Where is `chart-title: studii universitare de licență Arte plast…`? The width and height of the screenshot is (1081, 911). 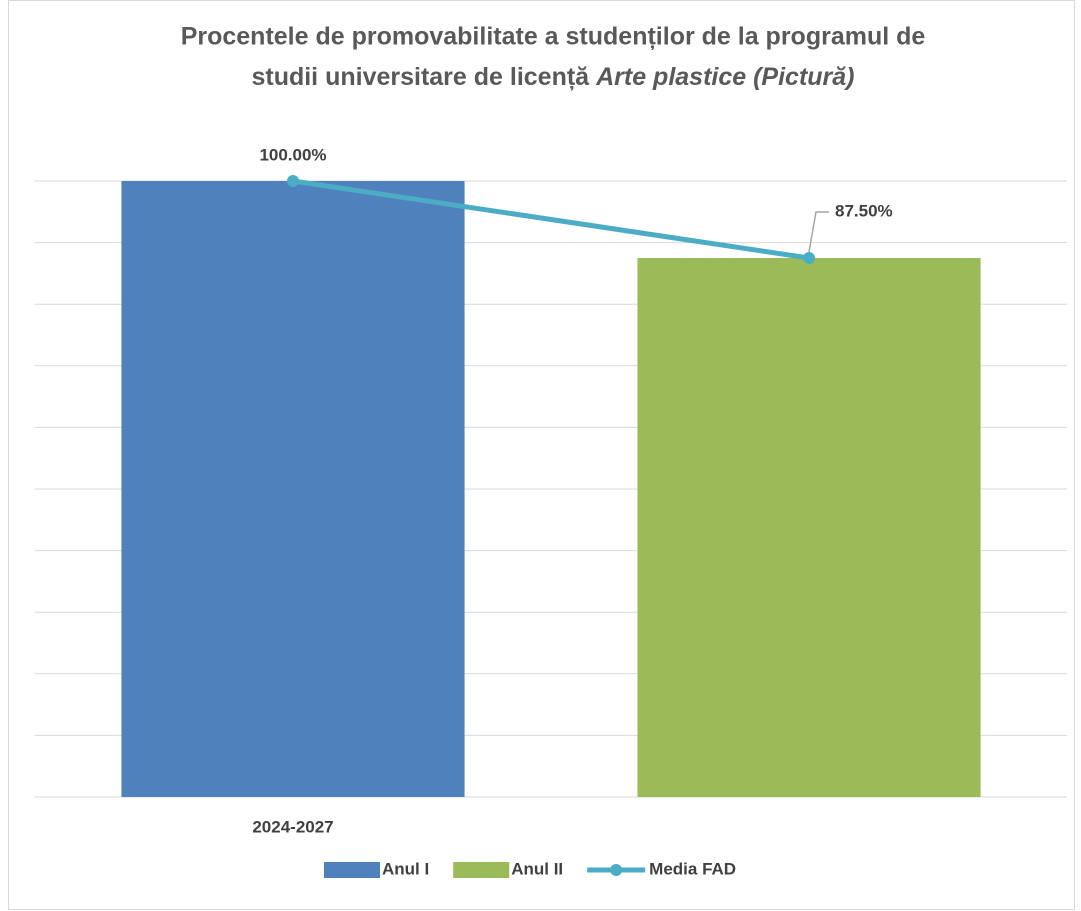
chart-title: studii universitare de licență Arte plast… is located at coordinates (552, 77).